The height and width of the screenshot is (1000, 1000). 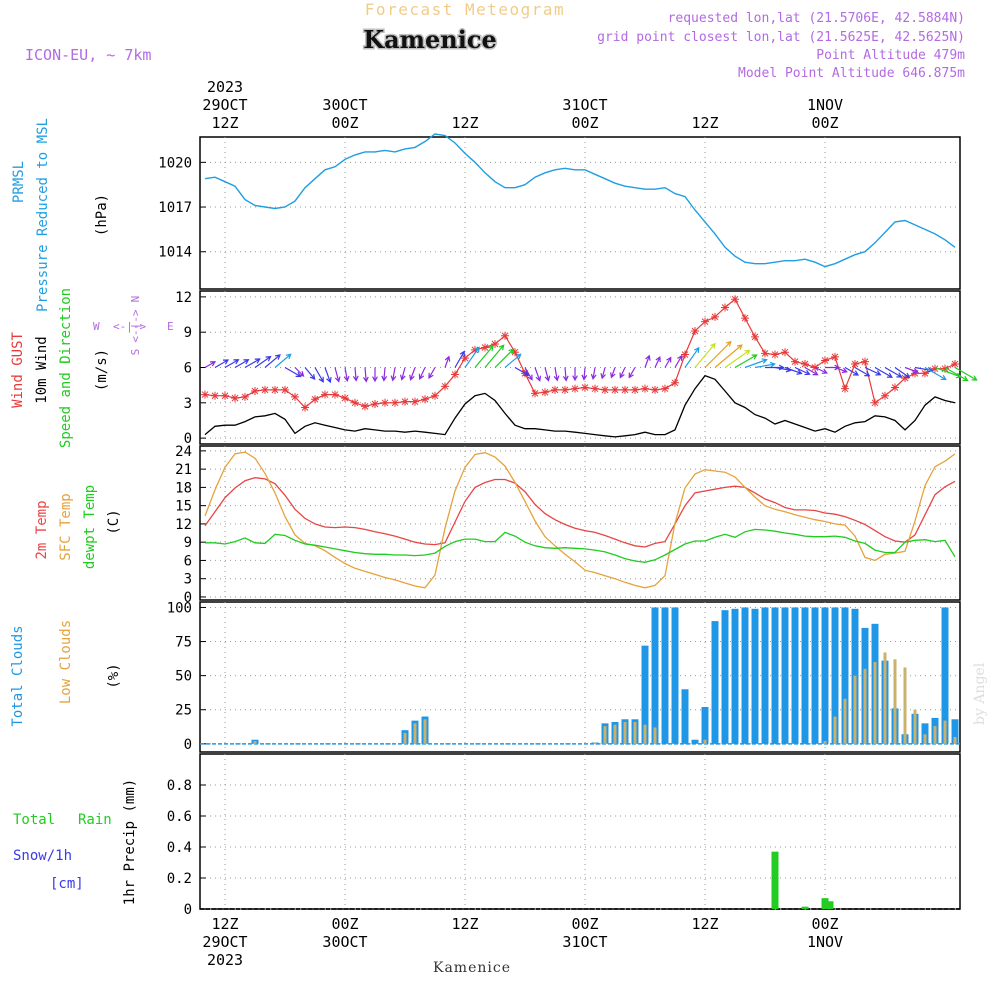 What do you see at coordinates (465, 9) in the screenshot?
I see `product-title: Forecast Meteogram` at bounding box center [465, 9].